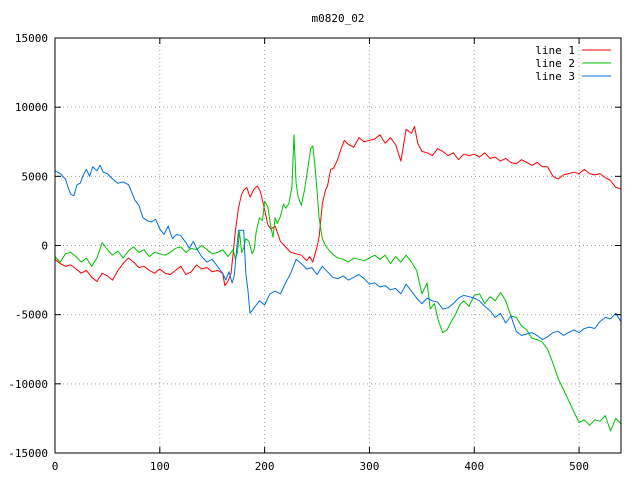 The width and height of the screenshot is (640, 480). What do you see at coordinates (44, 246) in the screenshot?
I see `y-tick-label: 0` at bounding box center [44, 246].